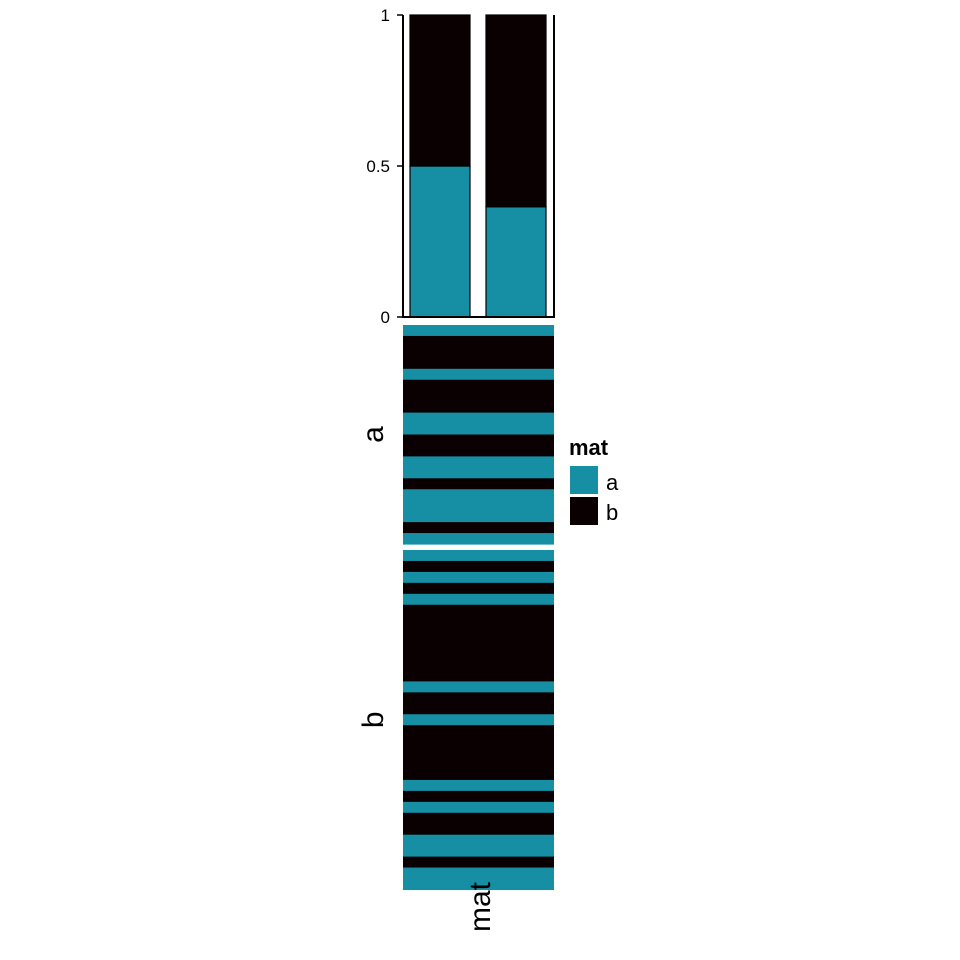  I want to click on legend-swatch-a, so click(584, 480).